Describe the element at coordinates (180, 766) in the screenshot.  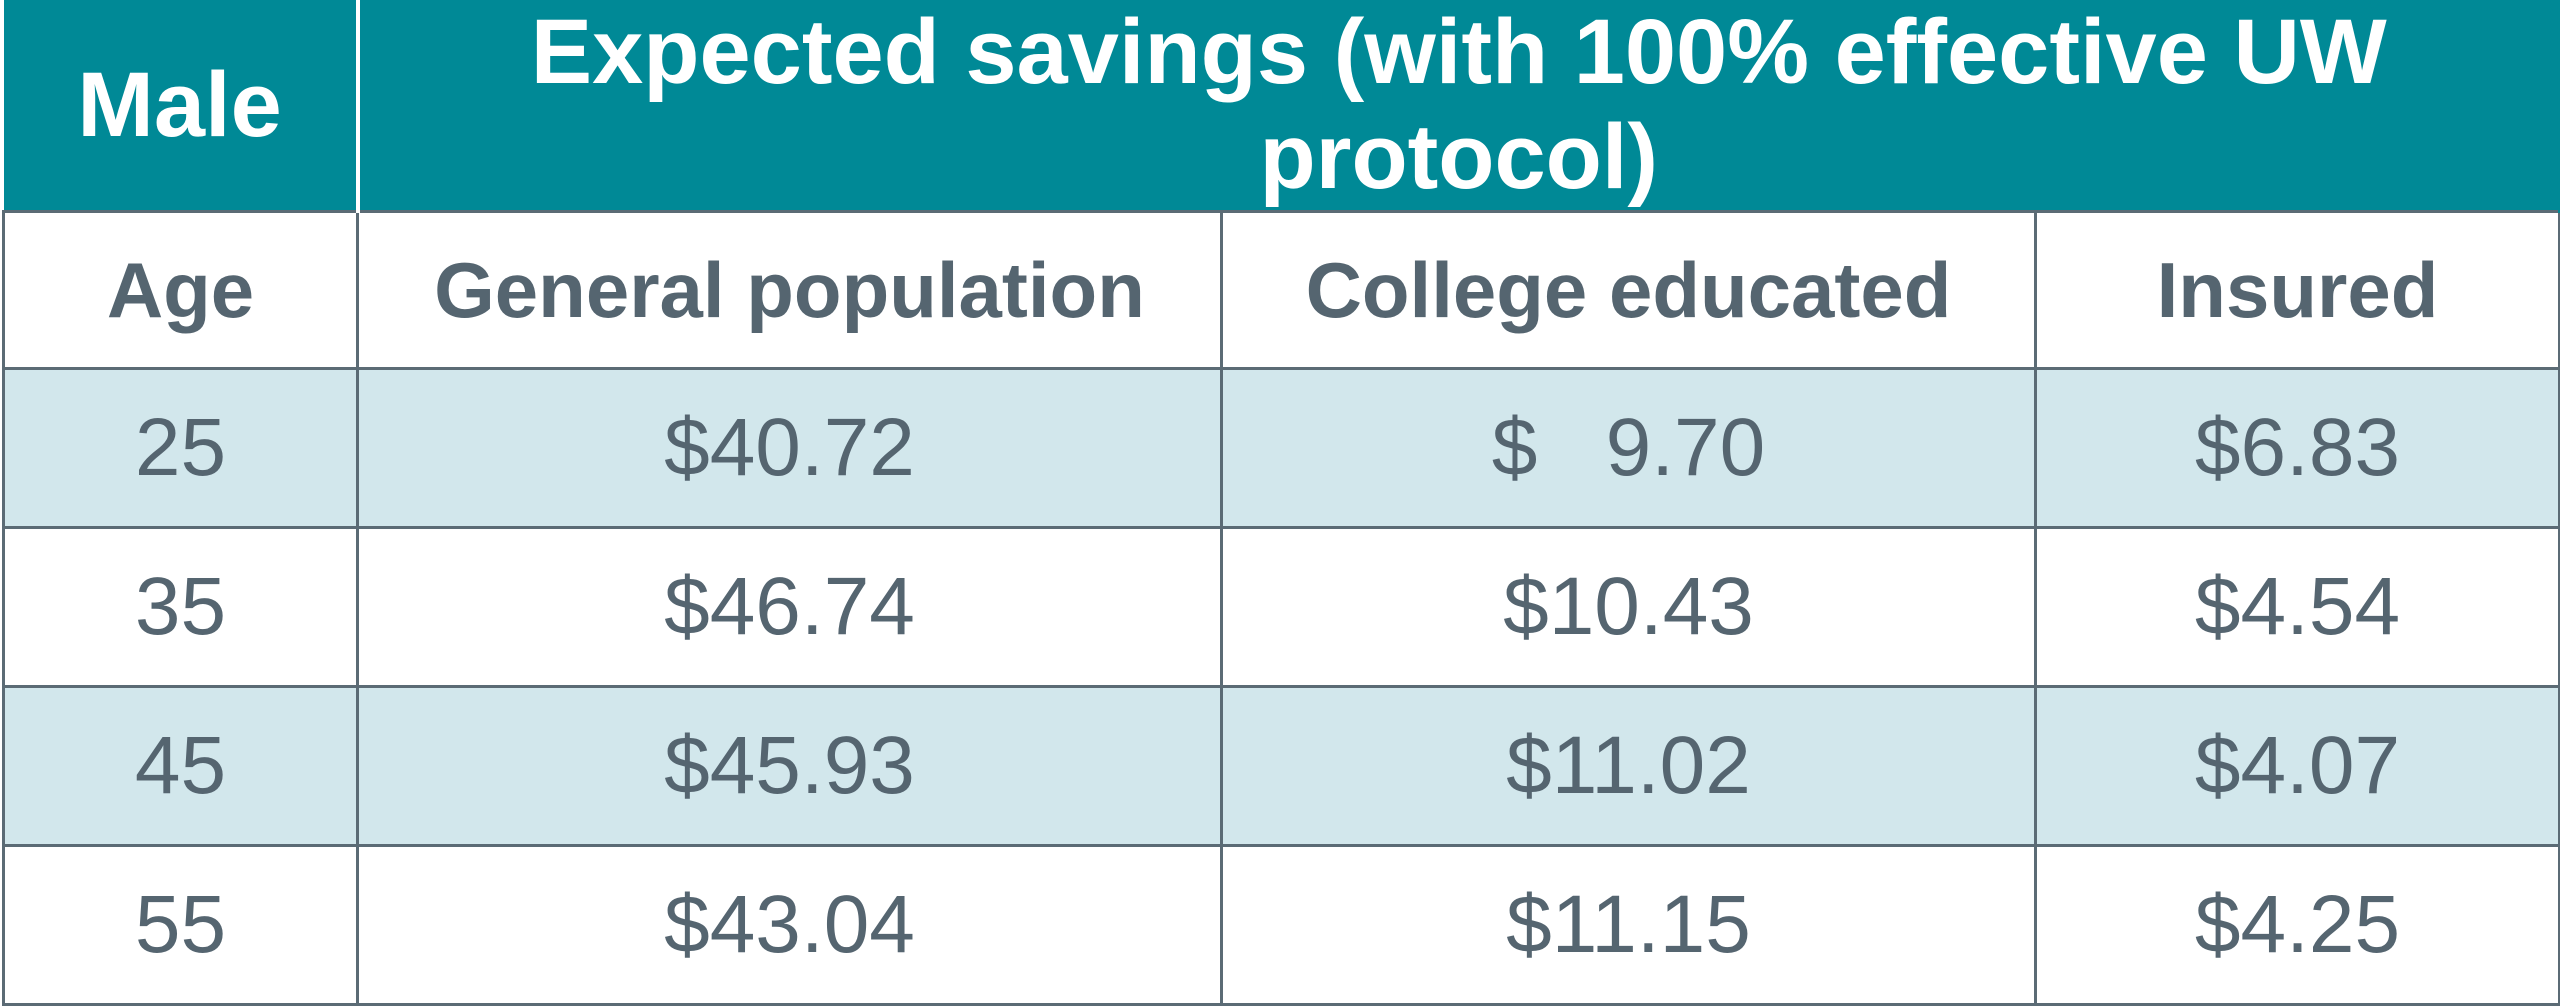
I see `cell-age: 45` at that location.